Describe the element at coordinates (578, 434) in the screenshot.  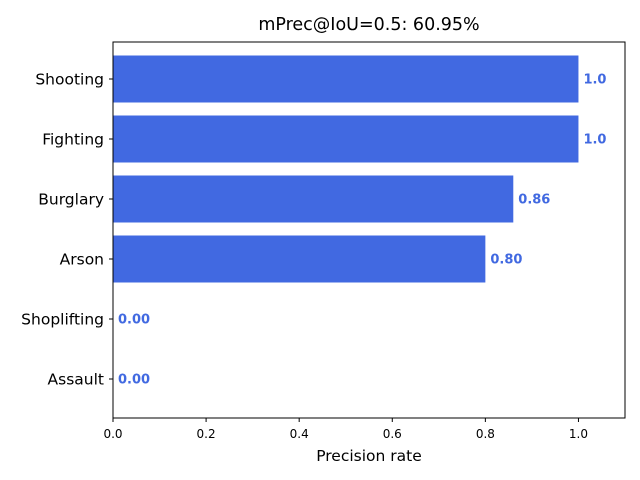
I see `x-tick-label-5: 1.0` at that location.